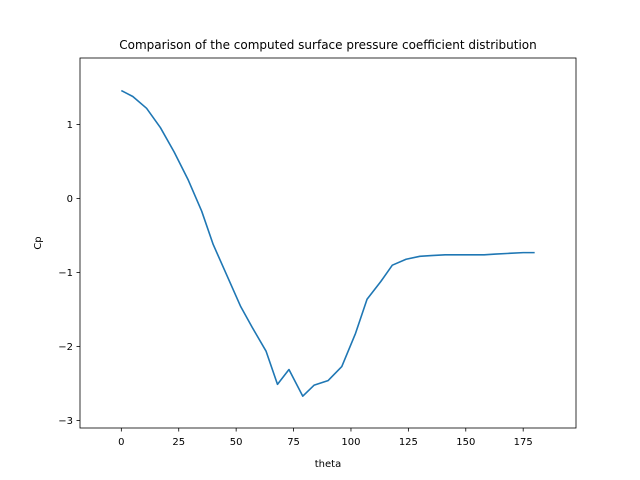  I want to click on x-tick-label: 125, so click(408, 442).